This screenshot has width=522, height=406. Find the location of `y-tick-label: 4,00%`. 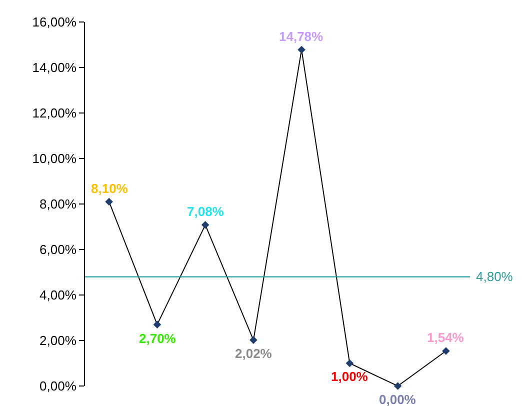

y-tick-label: 4,00% is located at coordinates (58, 295).